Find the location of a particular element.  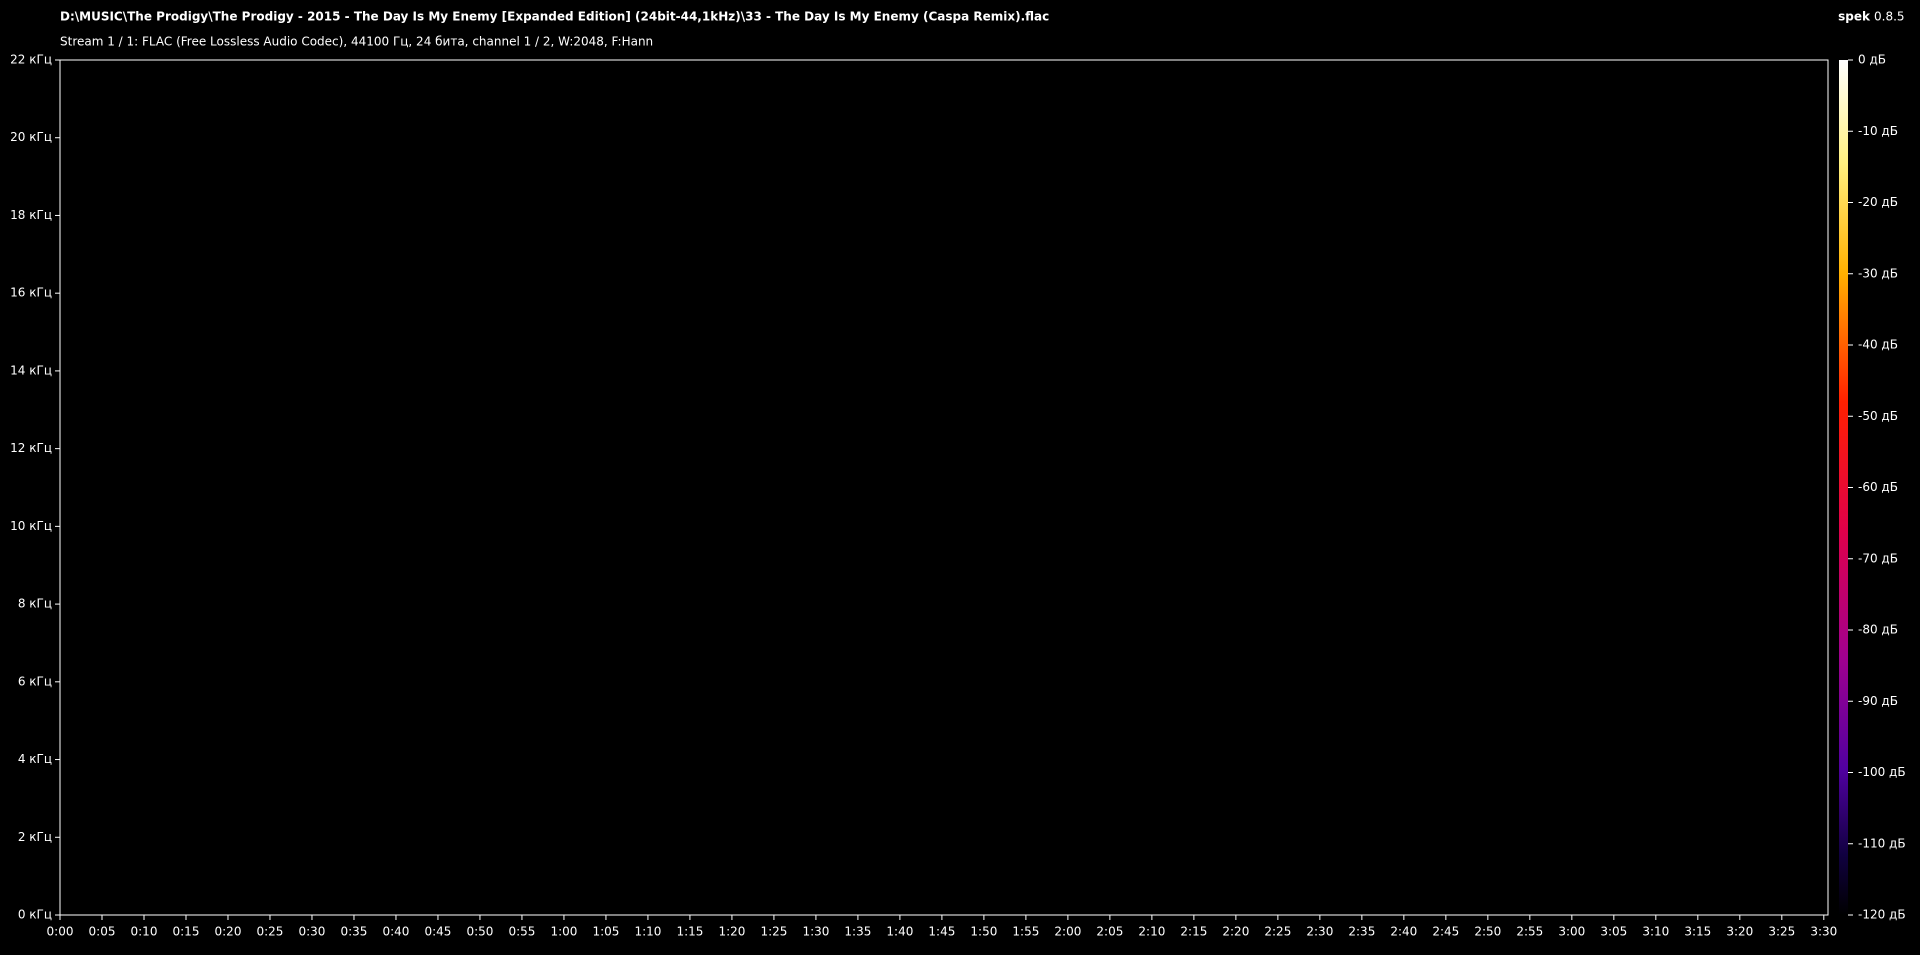

x-tick-label: 2:55 is located at coordinates (1529, 932).